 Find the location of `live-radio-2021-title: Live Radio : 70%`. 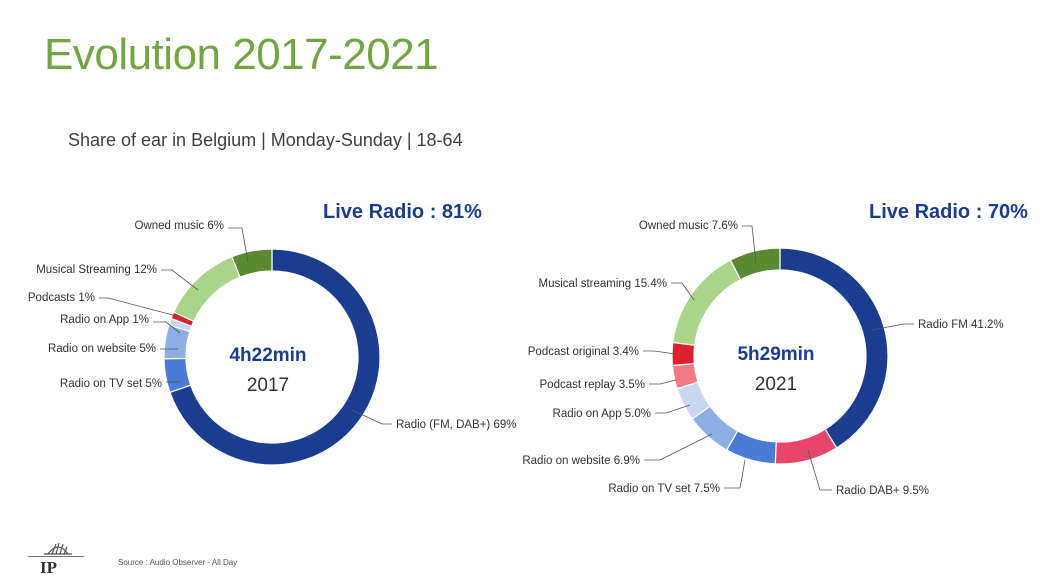

live-radio-2021-title: Live Radio : 70% is located at coordinates (948, 212).